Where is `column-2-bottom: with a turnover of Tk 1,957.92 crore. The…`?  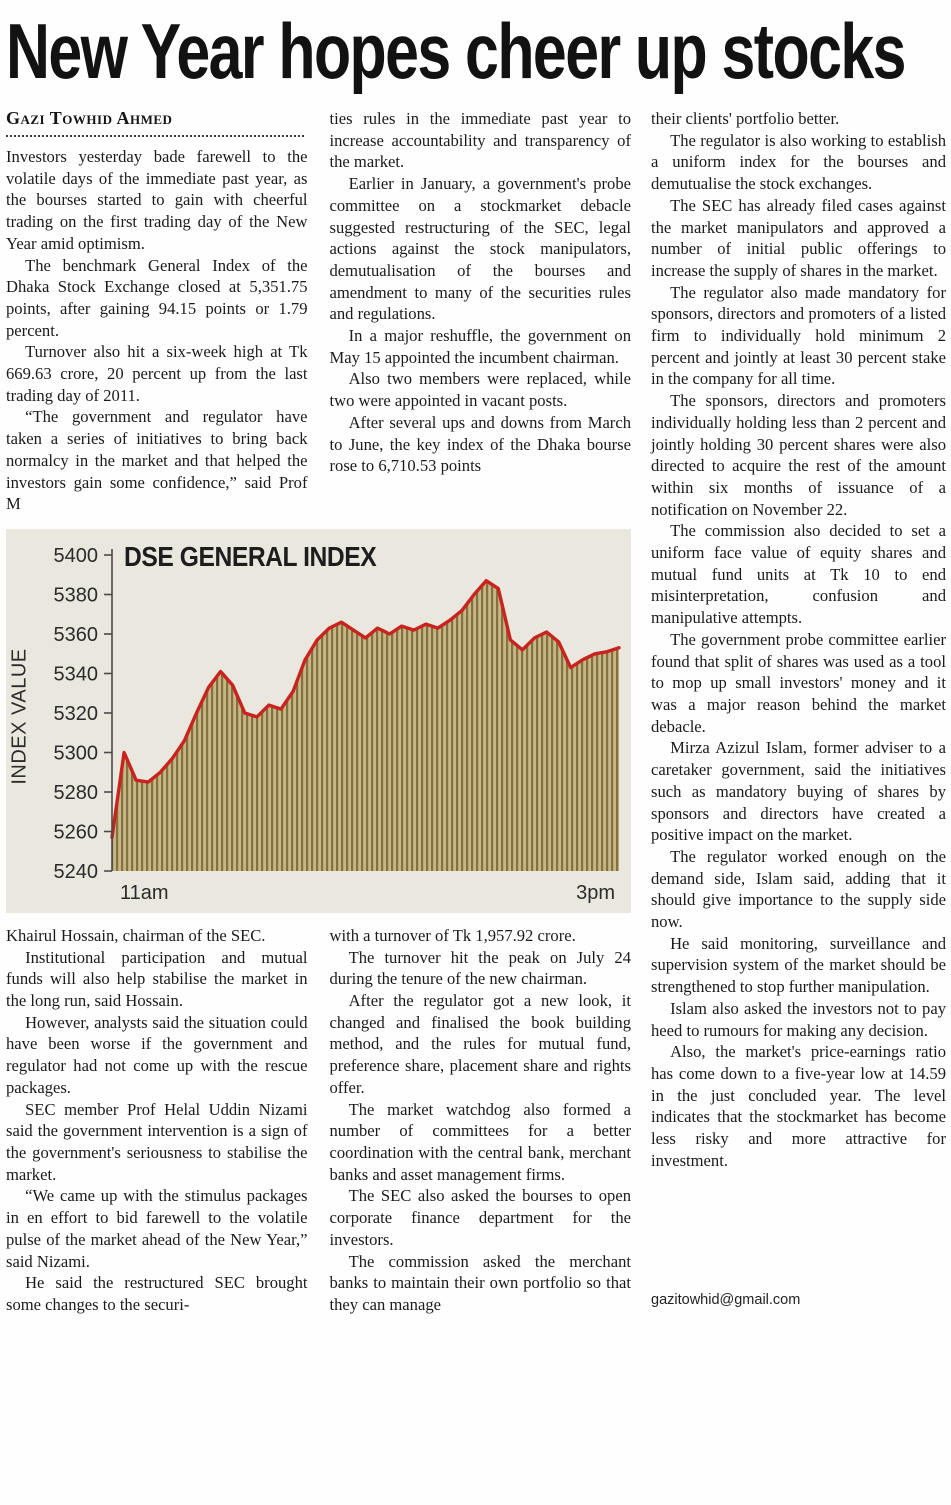
column-2-bottom: with a turnover of Tk 1,957.92 crore. The… is located at coordinates (481, 1120).